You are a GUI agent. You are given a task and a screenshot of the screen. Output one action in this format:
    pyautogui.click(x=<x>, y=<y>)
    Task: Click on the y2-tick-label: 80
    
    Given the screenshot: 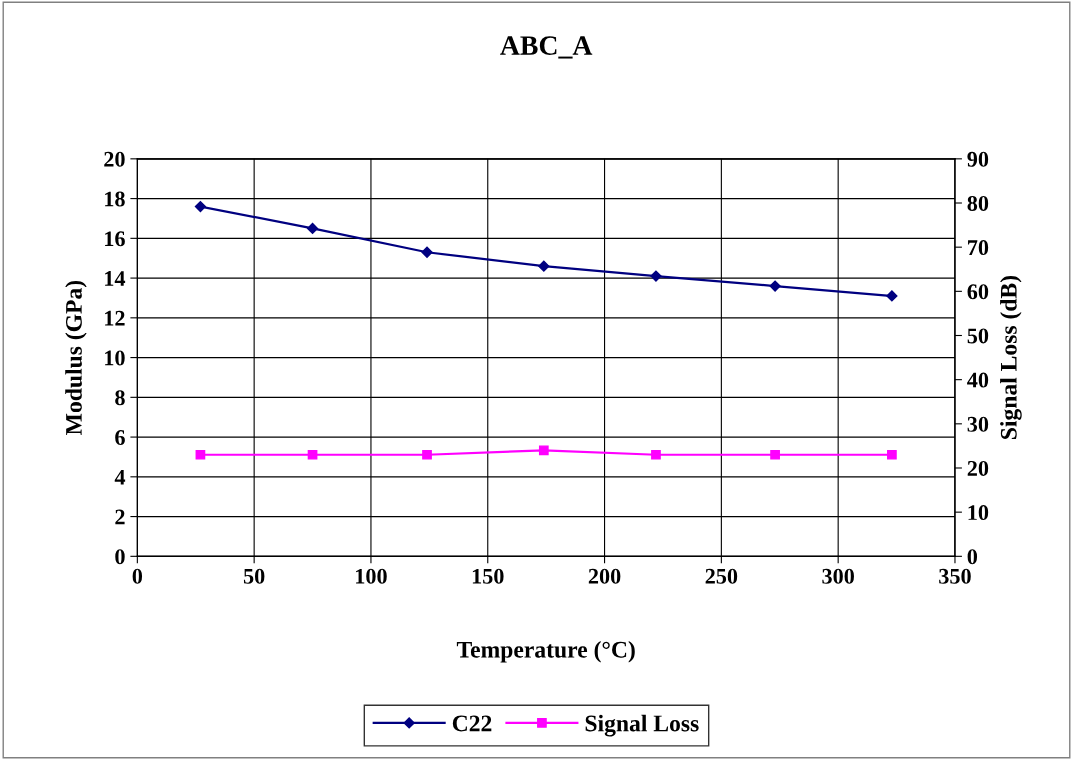 What is the action you would take?
    pyautogui.click(x=978, y=203)
    